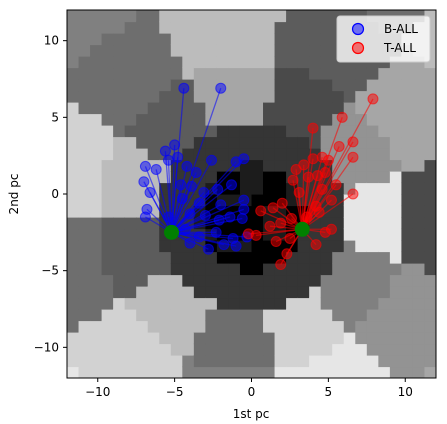  What do you see at coordinates (358, 29) in the screenshot?
I see `legend-marker-b-all` at bounding box center [358, 29].